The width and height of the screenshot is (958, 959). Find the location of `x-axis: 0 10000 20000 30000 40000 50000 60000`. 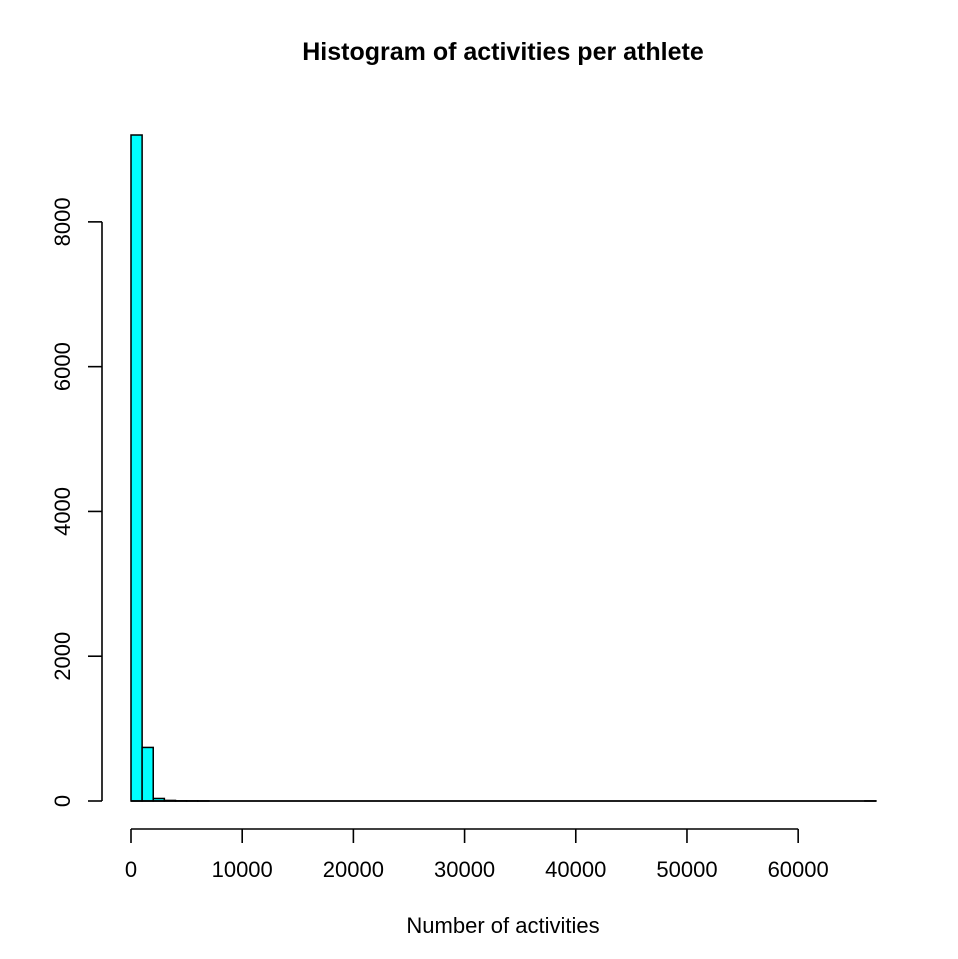

x-axis: 0 10000 20000 30000 40000 50000 60000 is located at coordinates (477, 855).